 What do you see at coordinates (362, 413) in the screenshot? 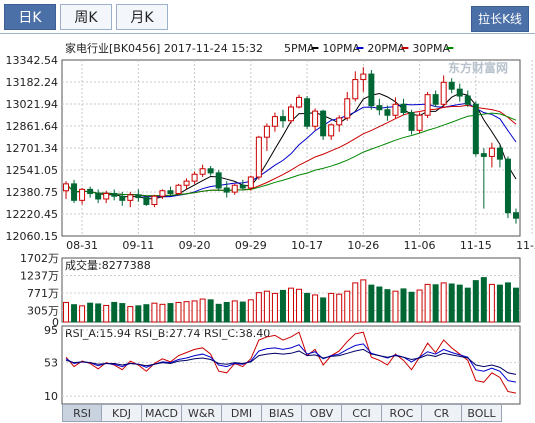
I see `indicator-tab: CCI` at bounding box center [362, 413].